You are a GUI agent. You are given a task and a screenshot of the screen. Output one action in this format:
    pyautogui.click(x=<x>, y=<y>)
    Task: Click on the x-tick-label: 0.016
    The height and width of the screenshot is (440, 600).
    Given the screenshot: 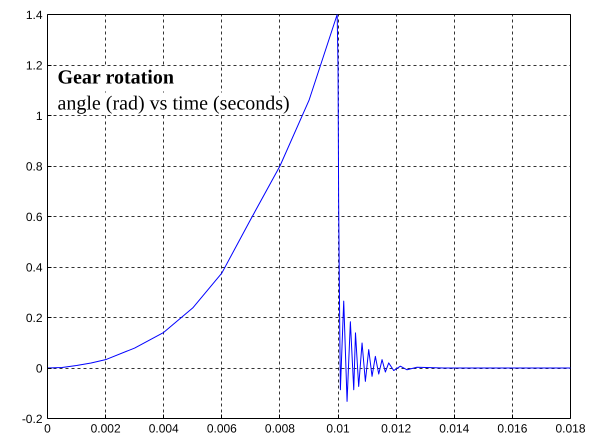 What is the action you would take?
    pyautogui.click(x=512, y=429)
    